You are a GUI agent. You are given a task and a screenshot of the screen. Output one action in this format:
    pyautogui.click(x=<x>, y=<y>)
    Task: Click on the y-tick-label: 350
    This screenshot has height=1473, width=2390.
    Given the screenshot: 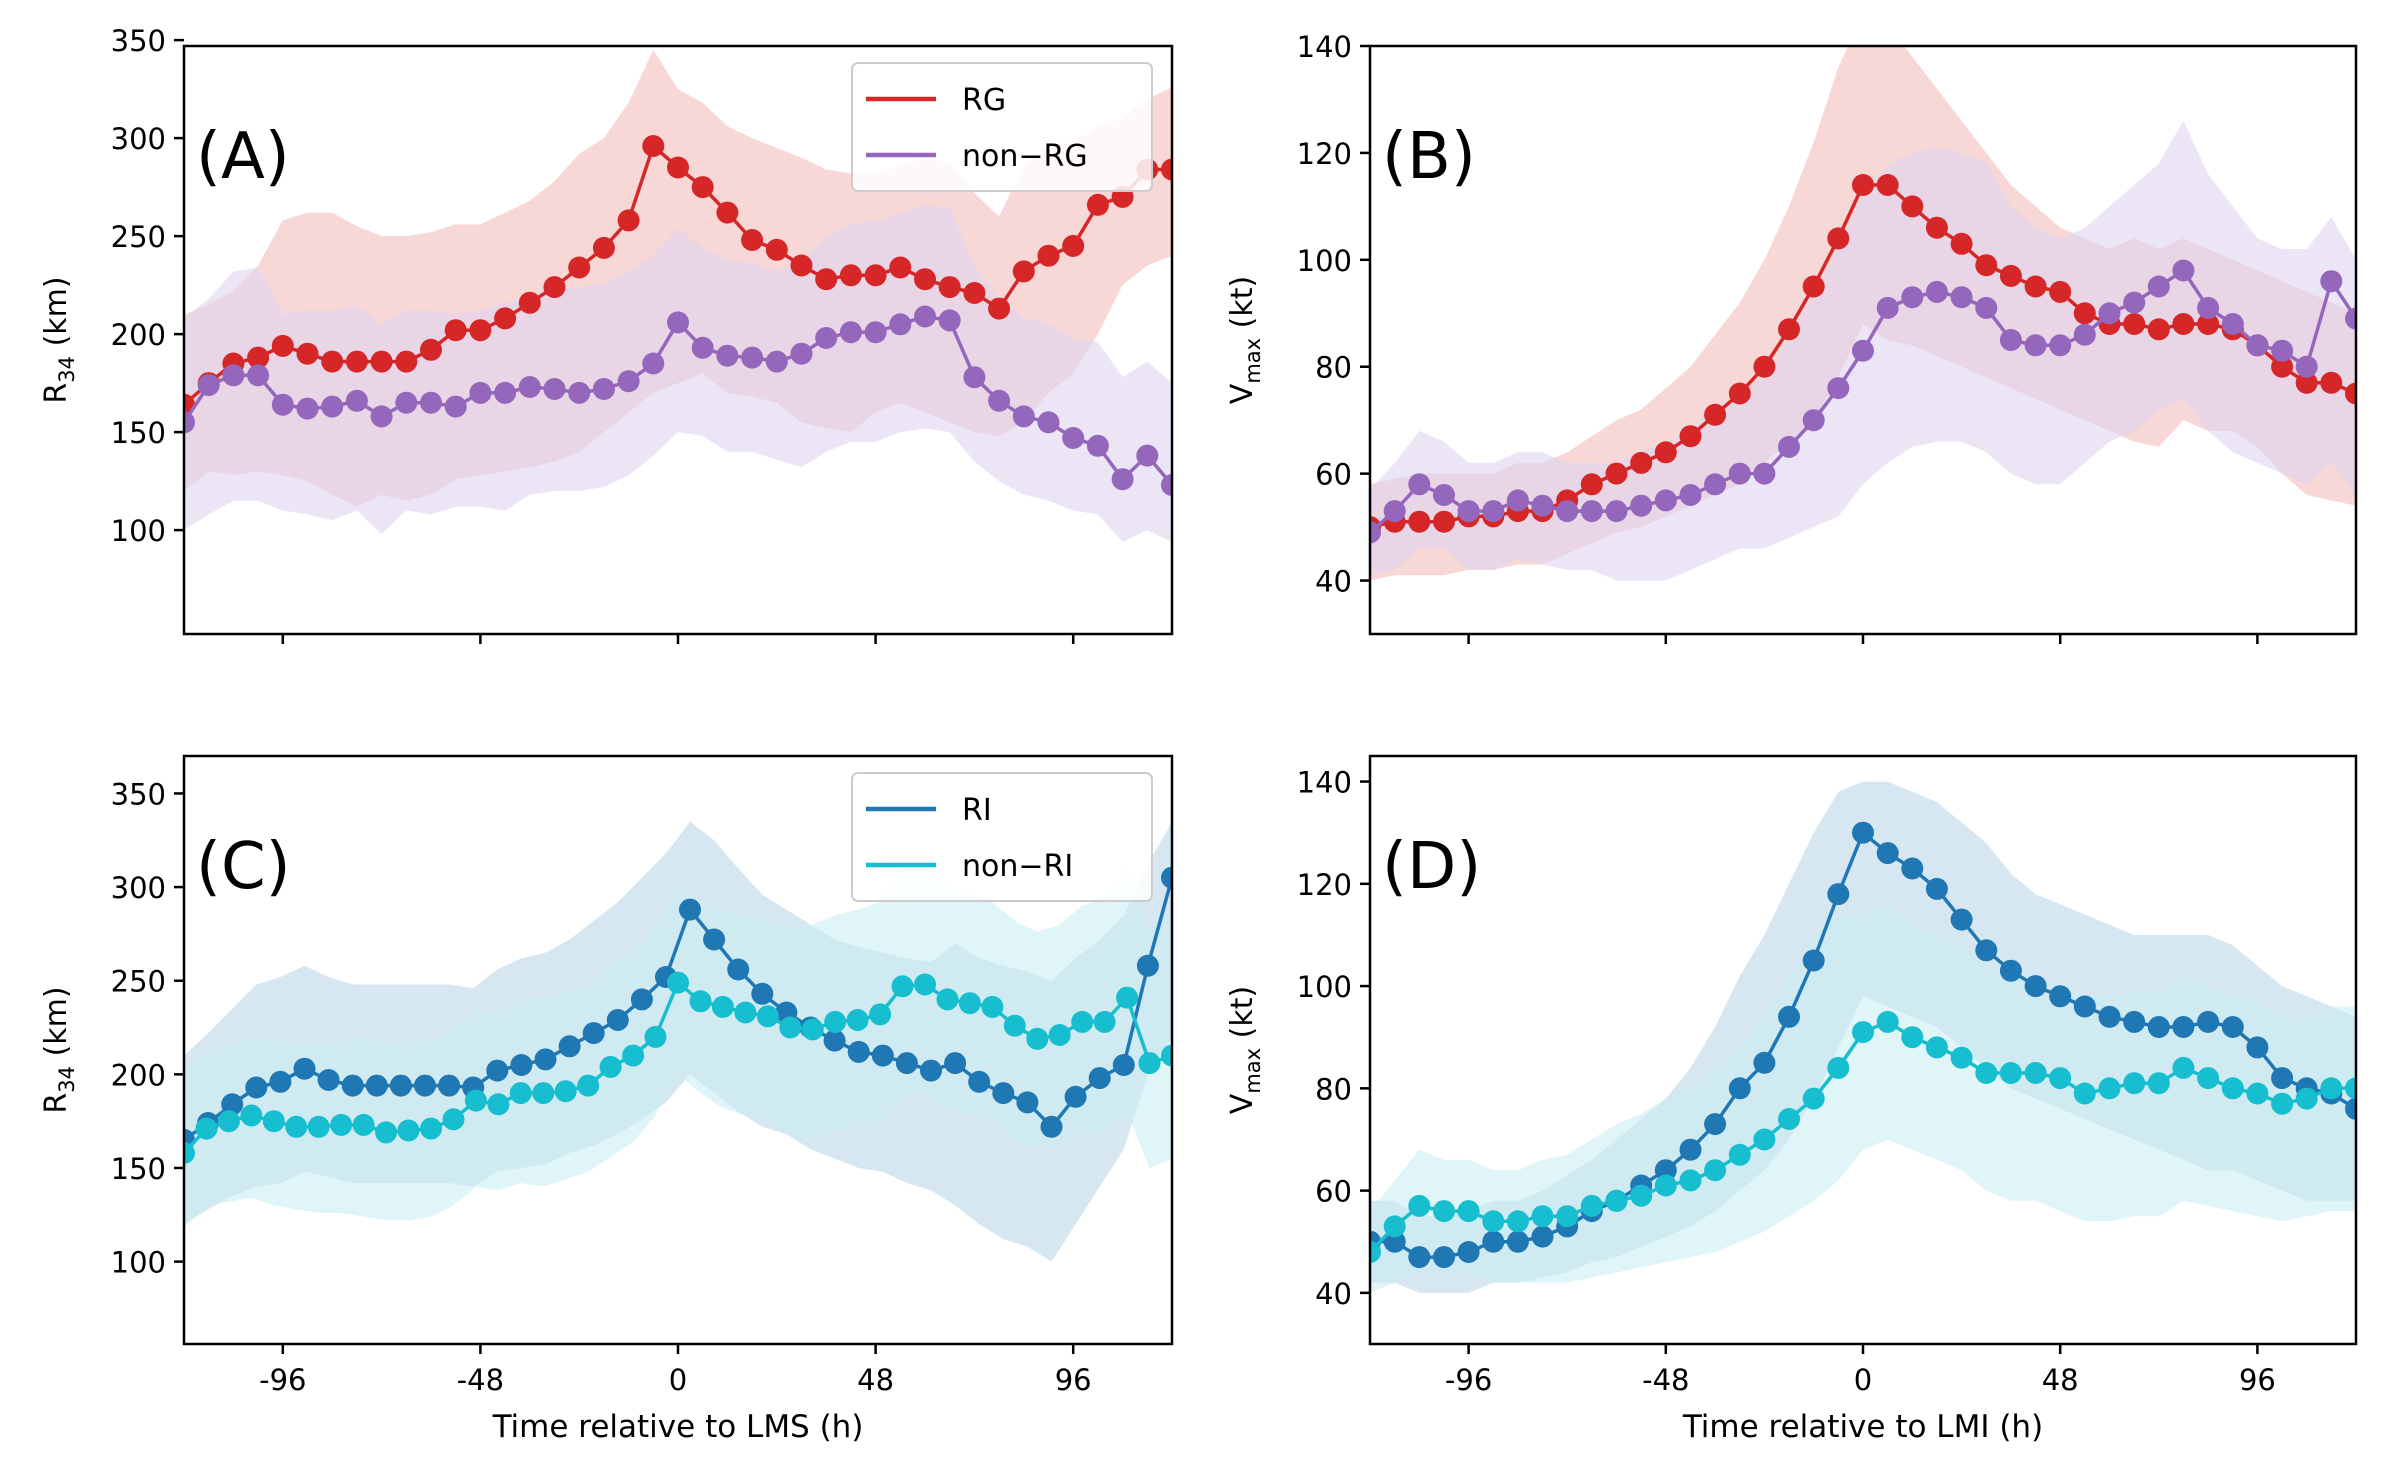 What is the action you would take?
    pyautogui.click(x=138, y=41)
    